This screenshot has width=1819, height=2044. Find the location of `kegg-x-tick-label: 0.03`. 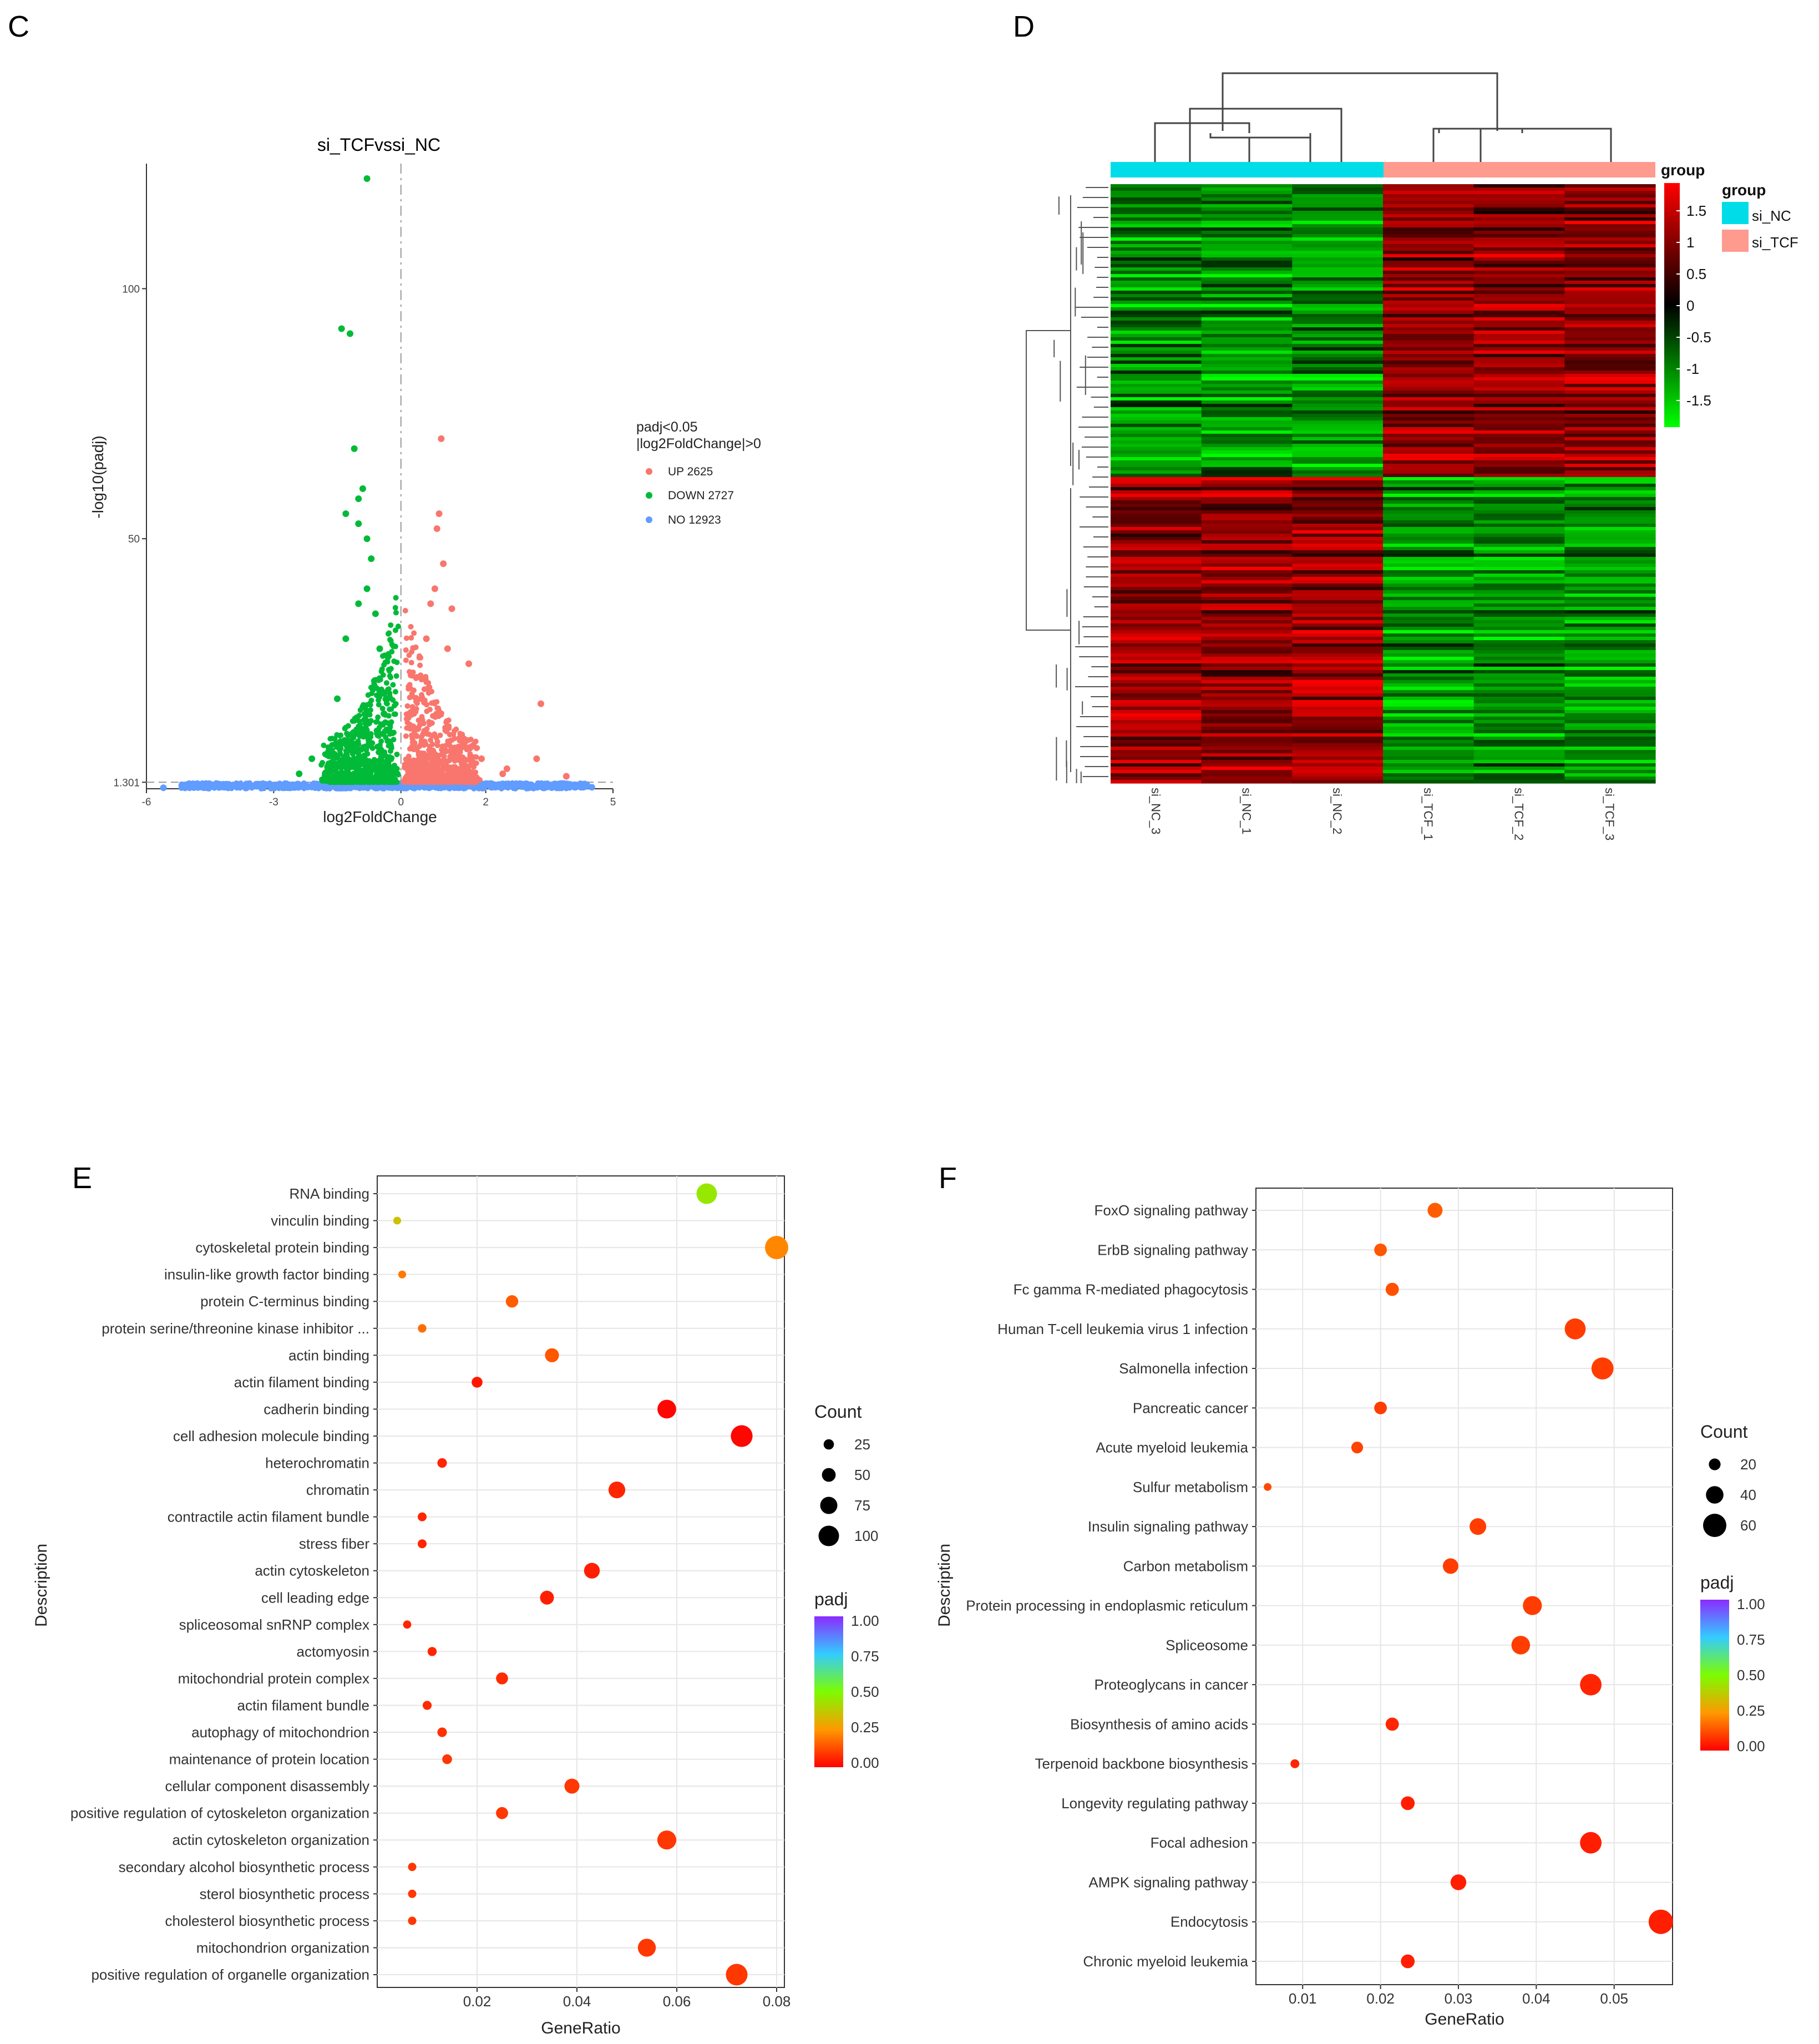

kegg-x-tick-label: 0.03 is located at coordinates (1459, 1998).